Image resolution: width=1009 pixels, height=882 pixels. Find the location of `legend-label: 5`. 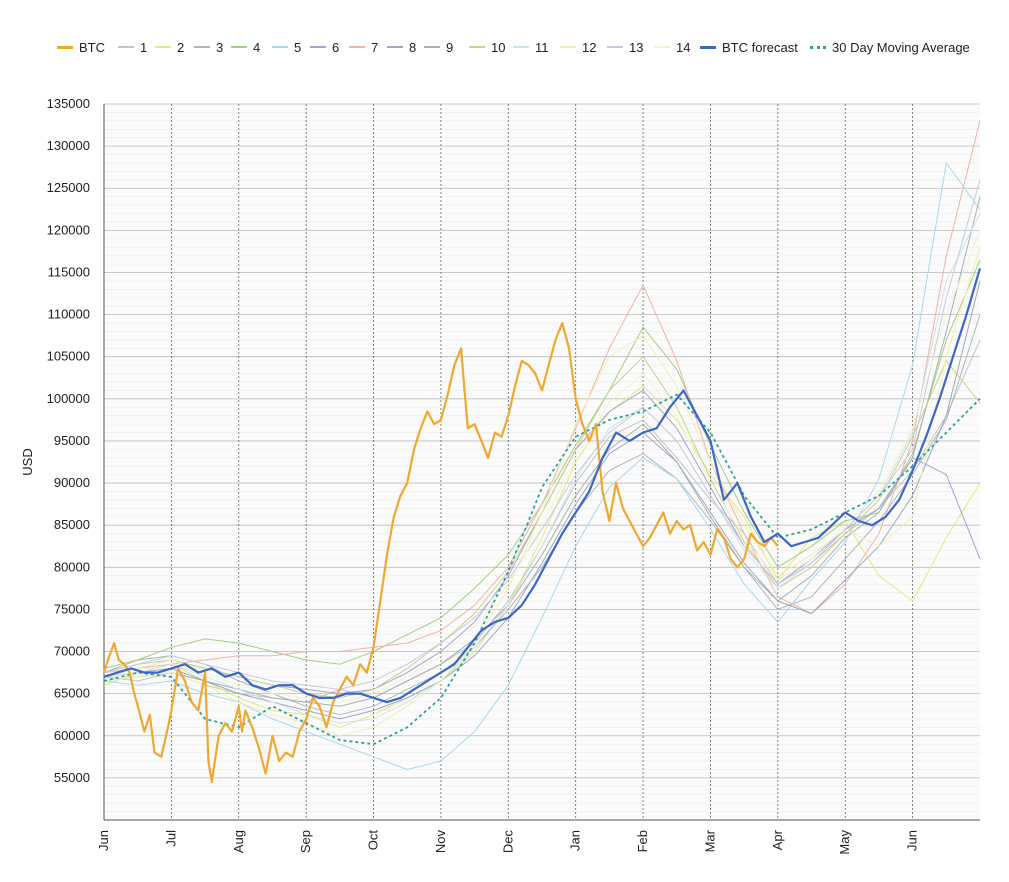

legend-label: 5 is located at coordinates (298, 47).